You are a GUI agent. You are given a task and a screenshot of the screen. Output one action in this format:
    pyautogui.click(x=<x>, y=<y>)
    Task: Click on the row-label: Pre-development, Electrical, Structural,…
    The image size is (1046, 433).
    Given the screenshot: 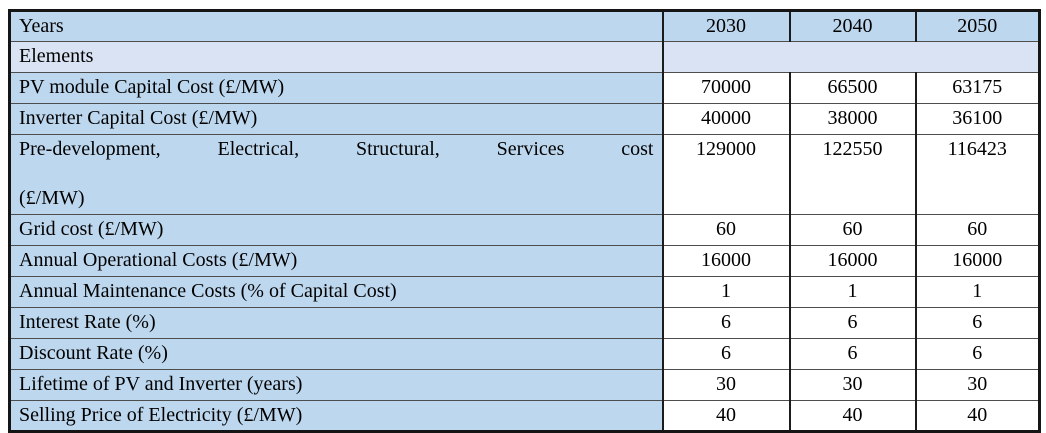 What is the action you would take?
    pyautogui.click(x=336, y=174)
    